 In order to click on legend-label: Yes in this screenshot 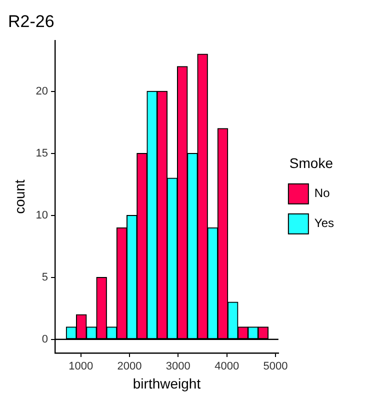, I will do `click(324, 223)`.